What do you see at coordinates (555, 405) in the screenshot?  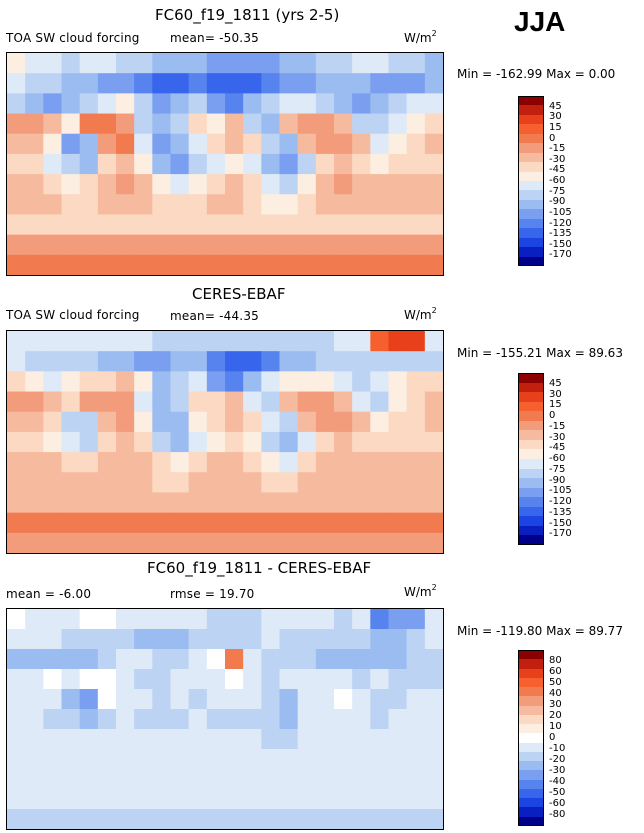 I see `colorbar-tick-label: 15` at bounding box center [555, 405].